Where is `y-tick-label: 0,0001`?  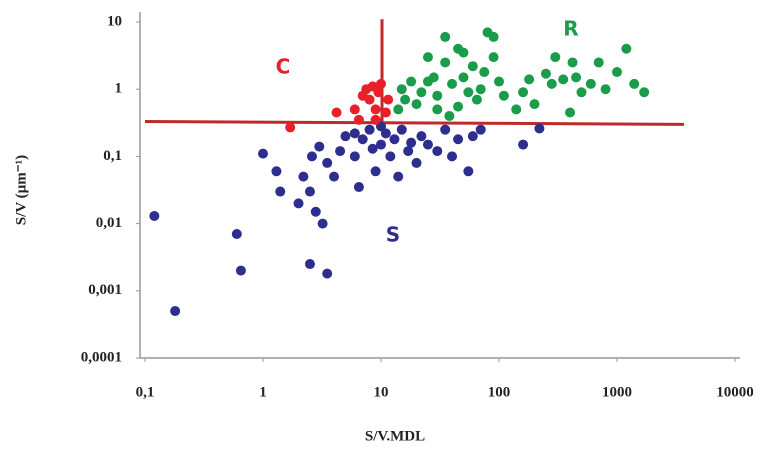 y-tick-label: 0,0001 is located at coordinates (101, 357).